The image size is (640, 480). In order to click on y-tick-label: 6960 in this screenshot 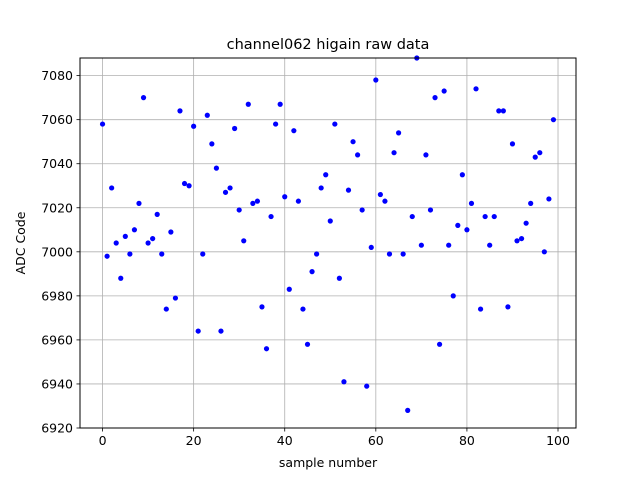, I will do `click(57, 339)`.